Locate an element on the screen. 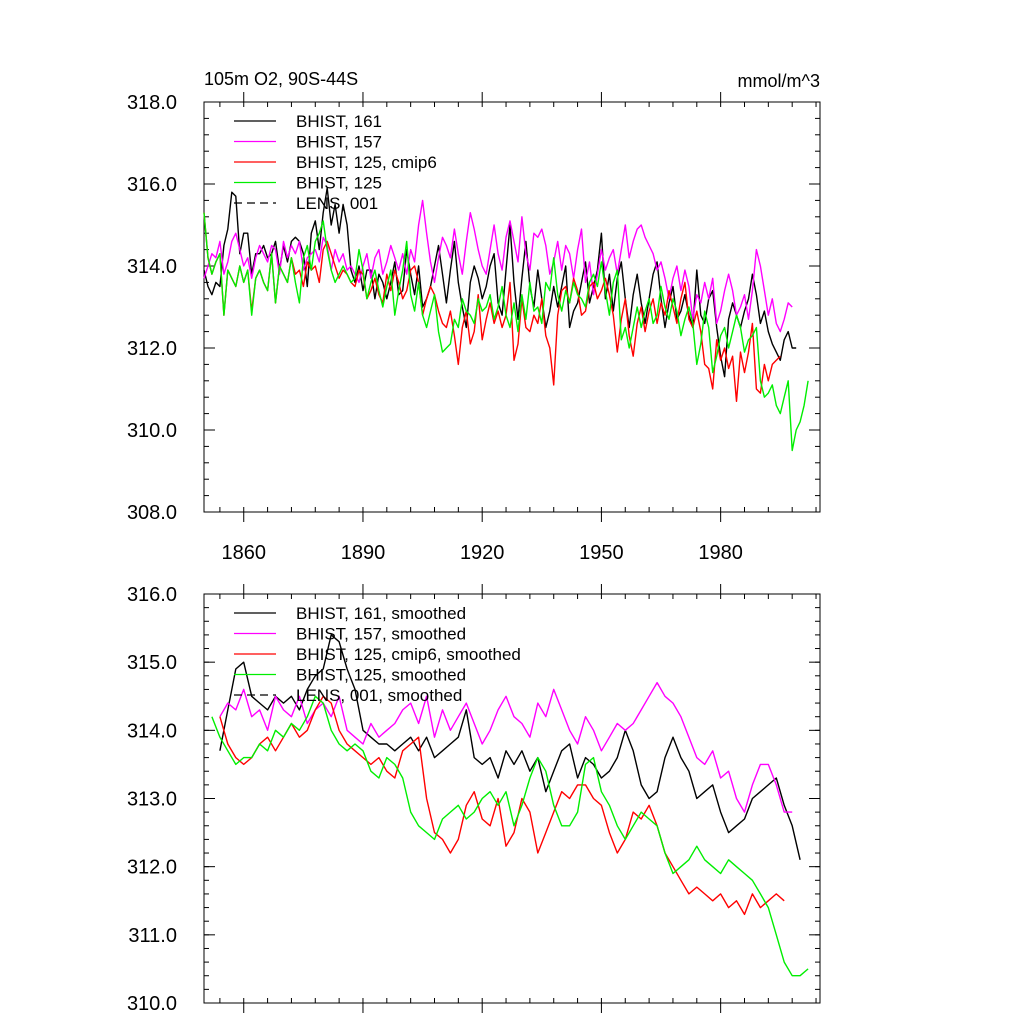  legend-label: BHIST, 157, smoothed is located at coordinates (381, 634).